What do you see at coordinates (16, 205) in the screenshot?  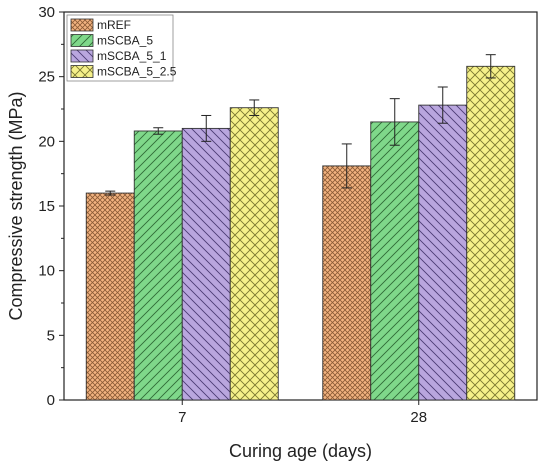 I see `y-axis-title: Compressive strength (MPa)` at bounding box center [16, 205].